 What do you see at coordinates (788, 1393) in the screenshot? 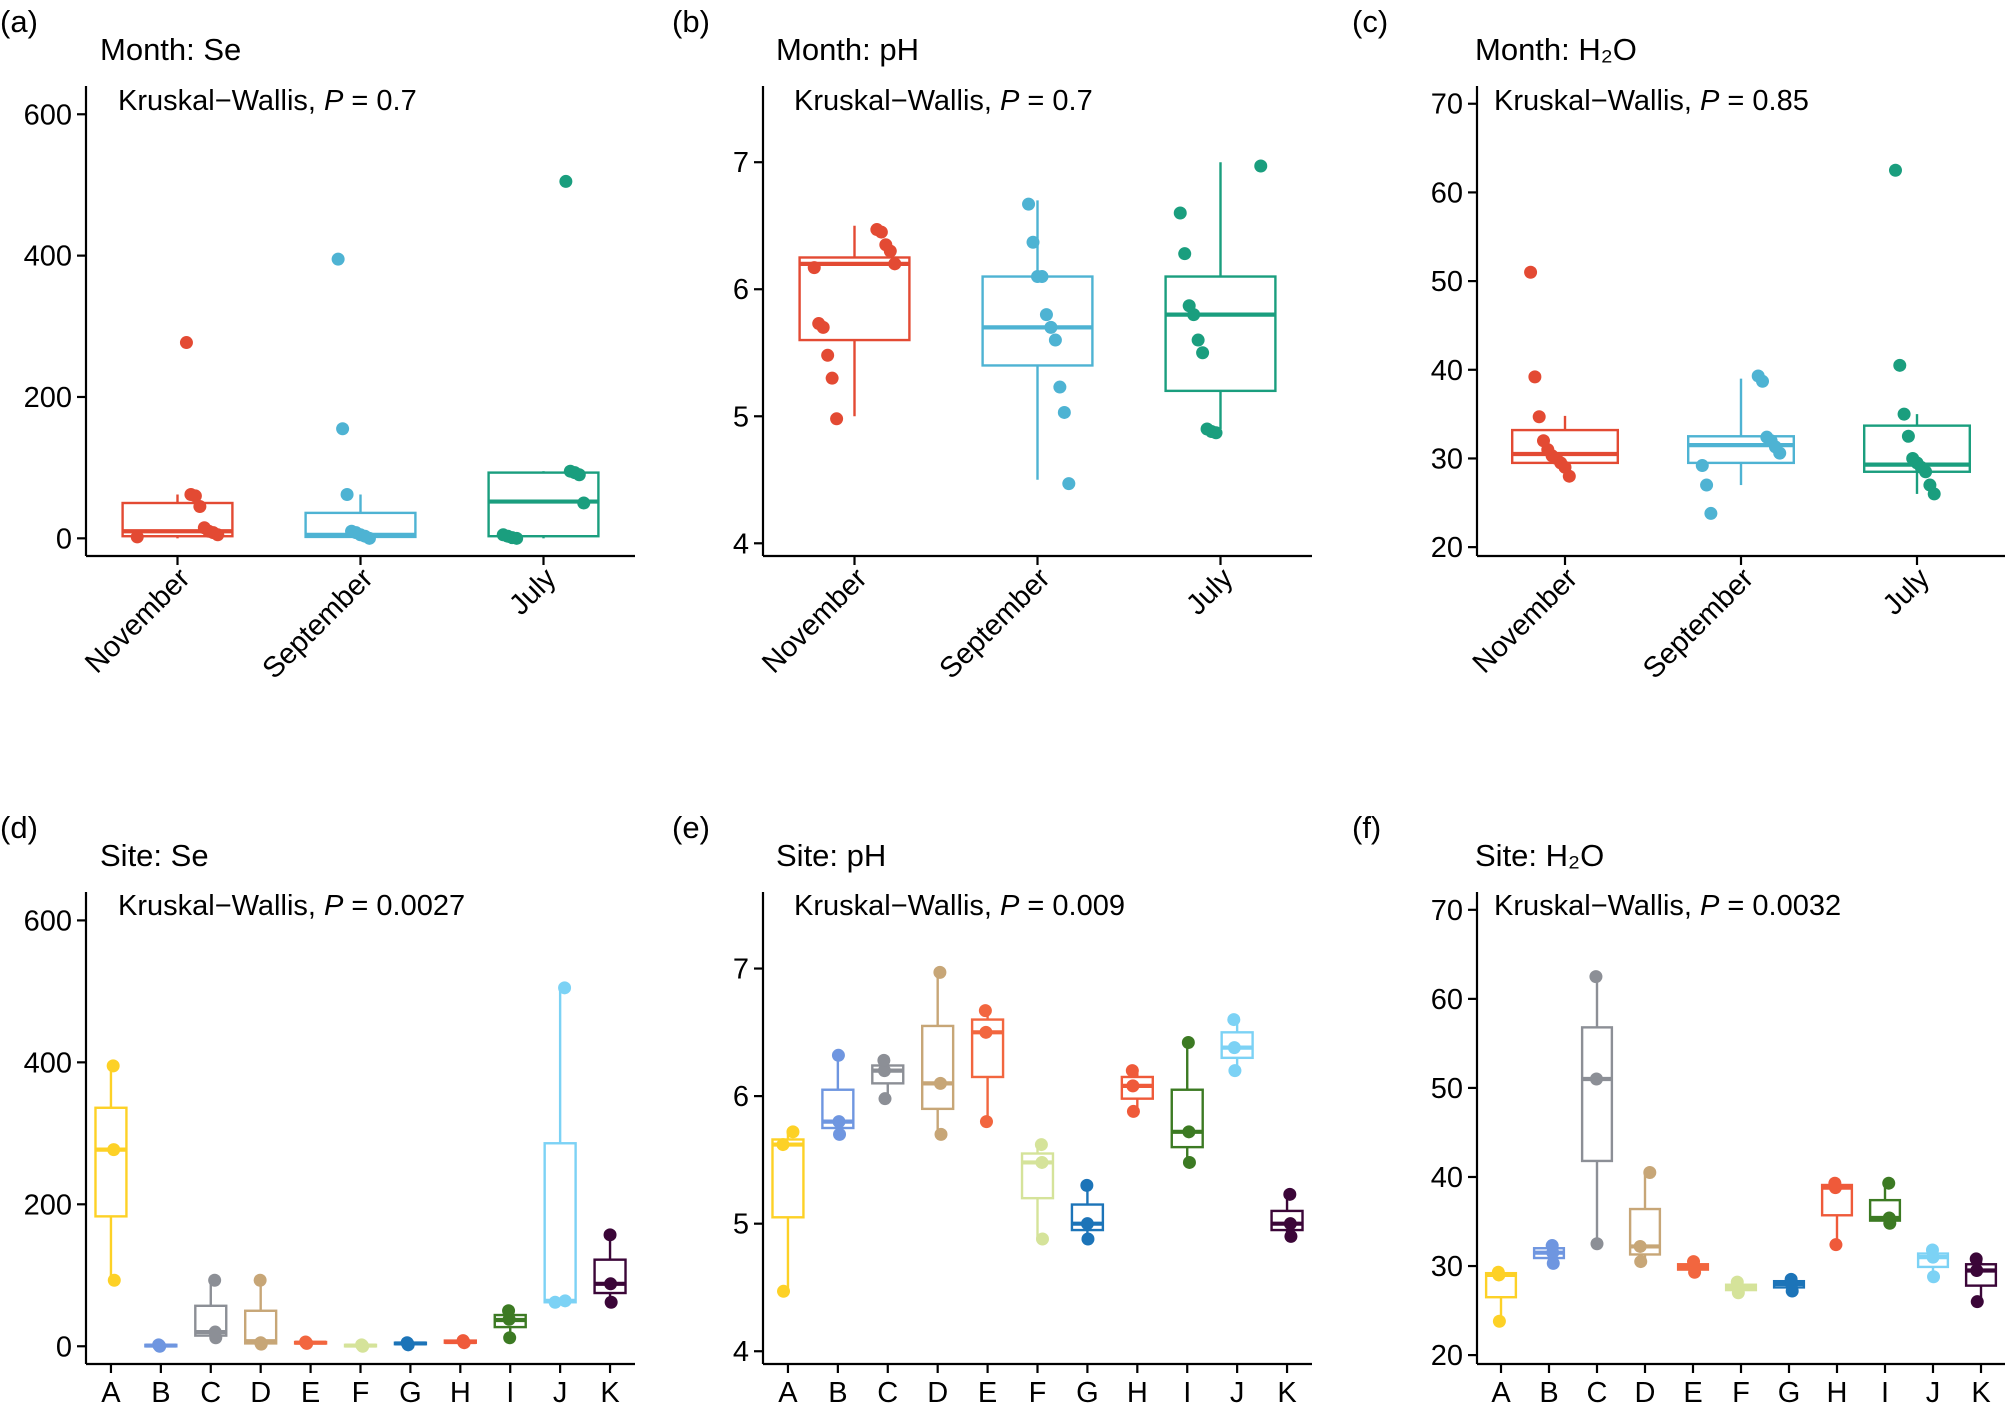
I see `x-tick-label: A` at bounding box center [788, 1393].